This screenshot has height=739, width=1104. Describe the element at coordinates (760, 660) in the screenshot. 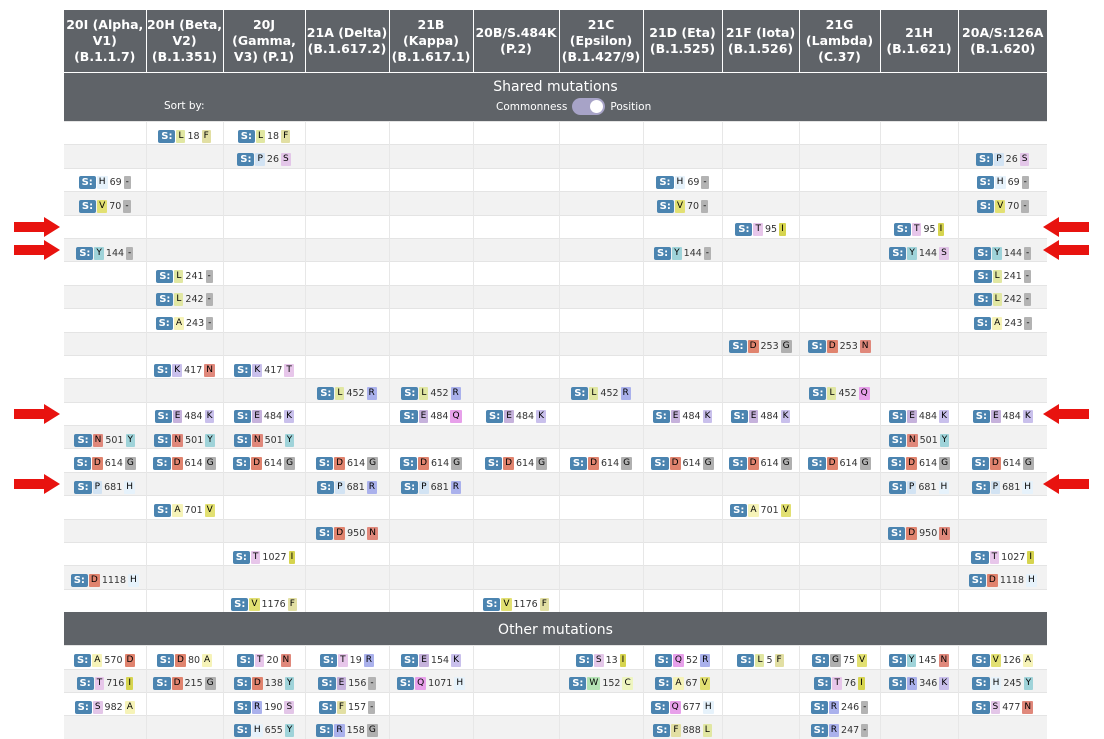

I see `mutation-badge: S: L 5 F` at that location.